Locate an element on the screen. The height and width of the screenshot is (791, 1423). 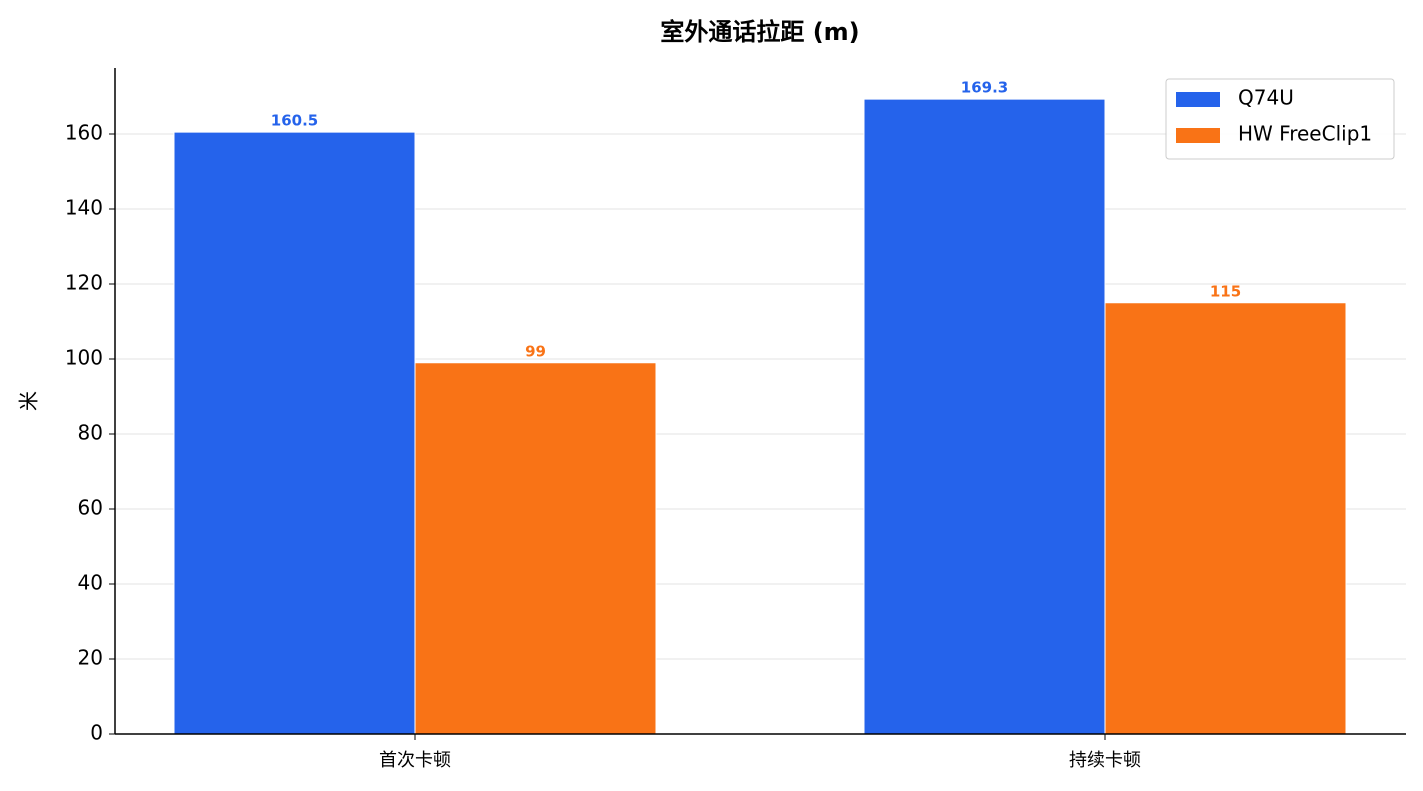
value-label: 115 is located at coordinates (1225, 291).